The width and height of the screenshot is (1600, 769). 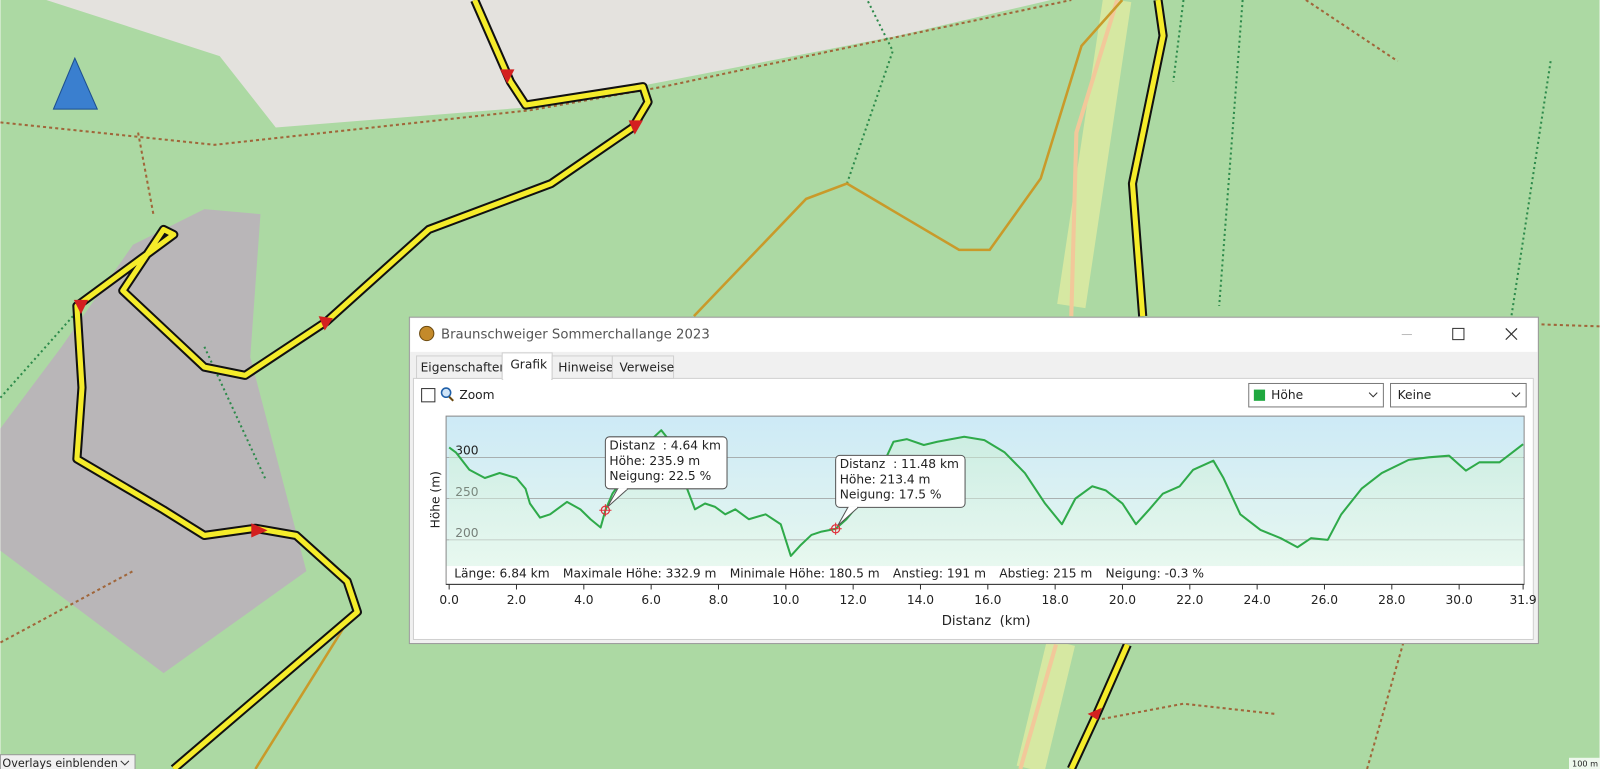 What do you see at coordinates (654, 461) in the screenshot?
I see `tooltip-text: Höhe: 235.9 m` at bounding box center [654, 461].